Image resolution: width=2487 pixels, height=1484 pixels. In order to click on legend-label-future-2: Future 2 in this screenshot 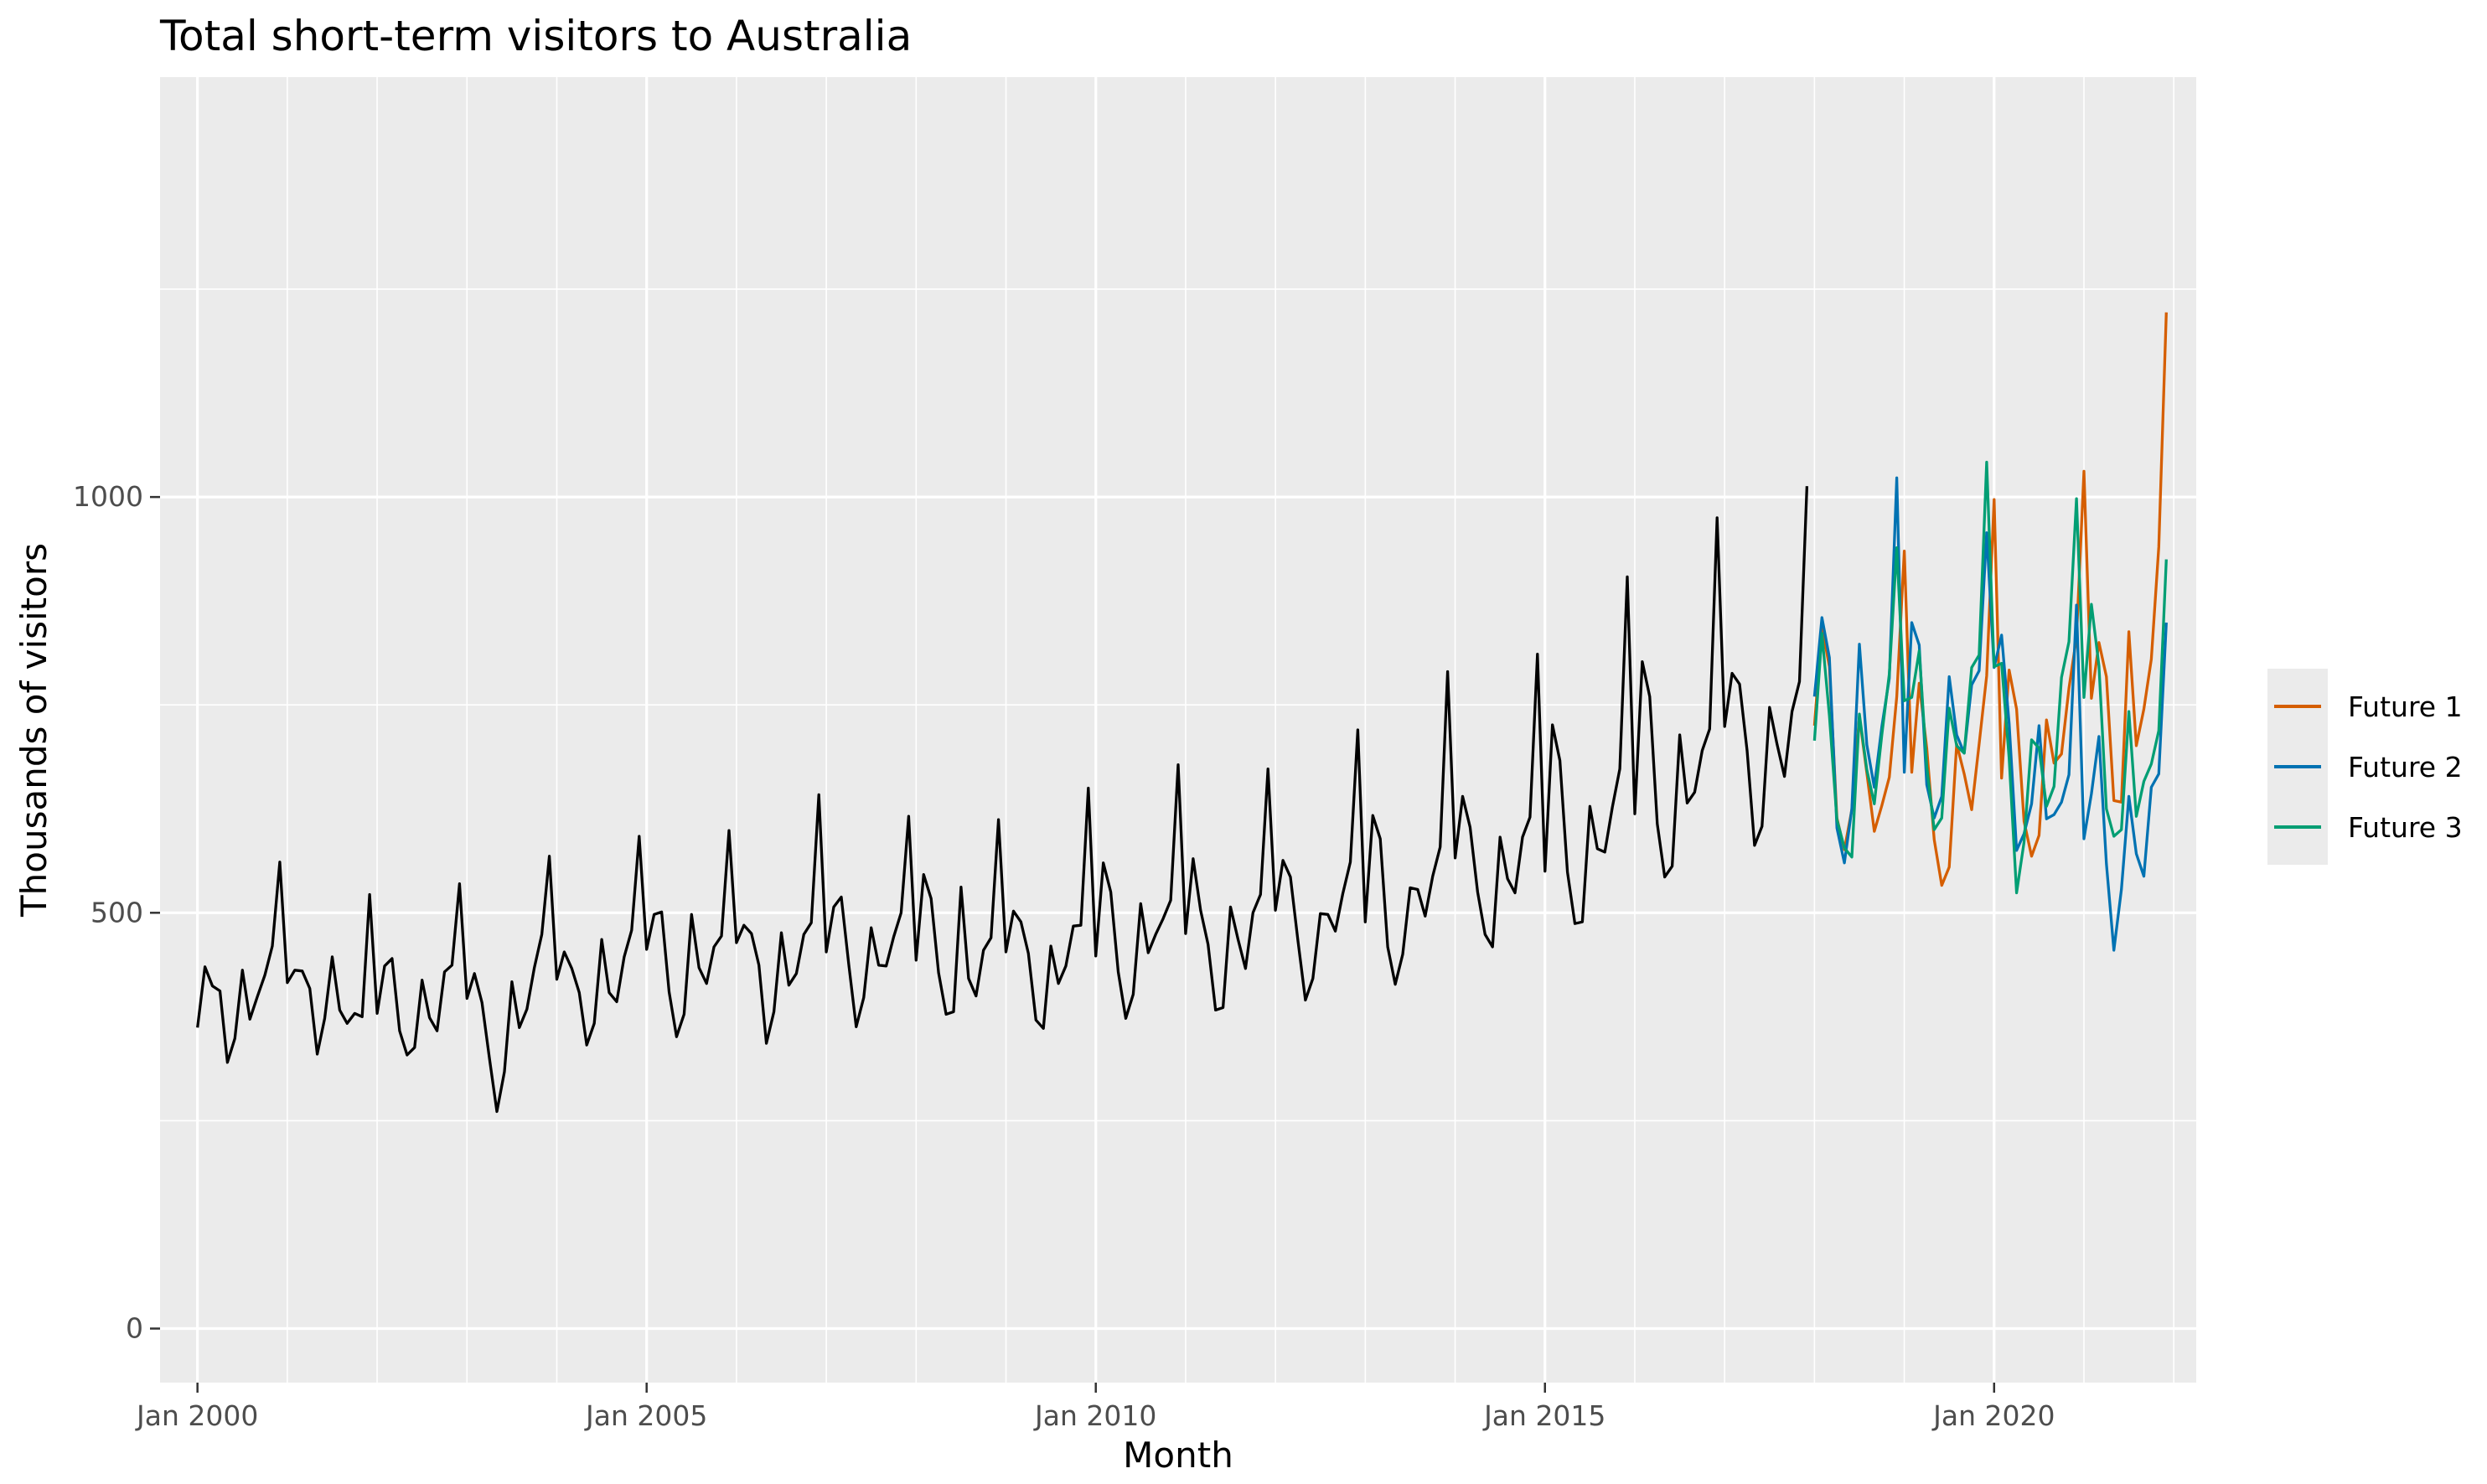, I will do `click(2405, 767)`.